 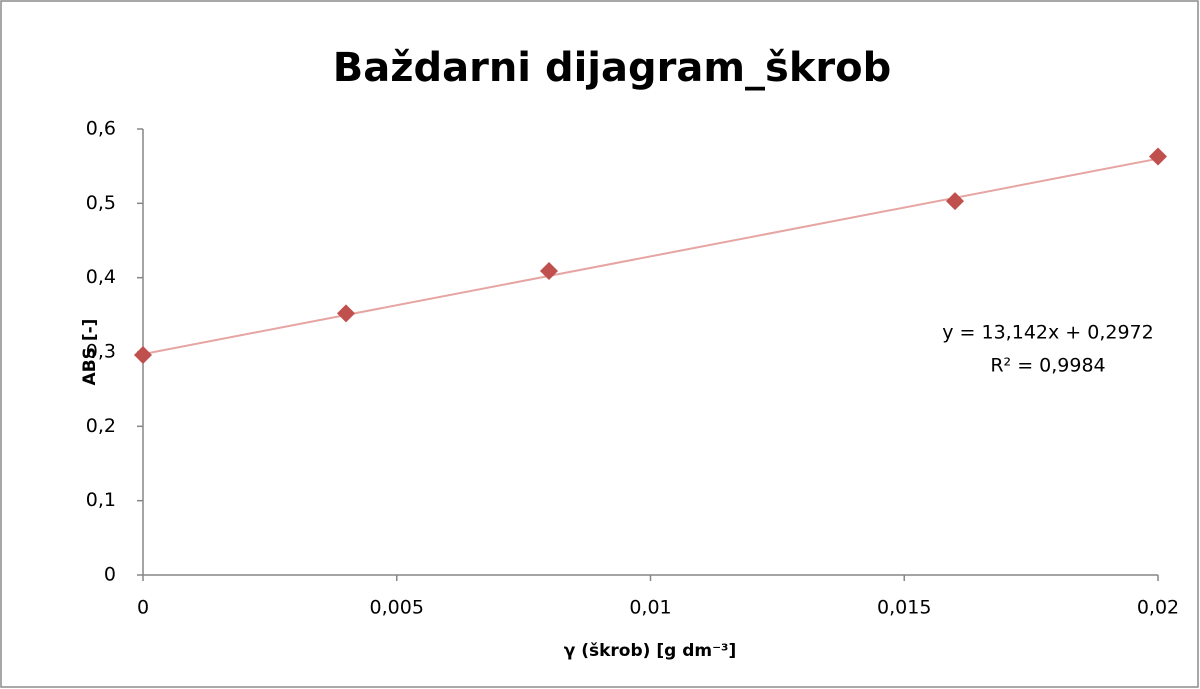 I want to click on y-tick-label: 0,4, so click(x=101, y=277).